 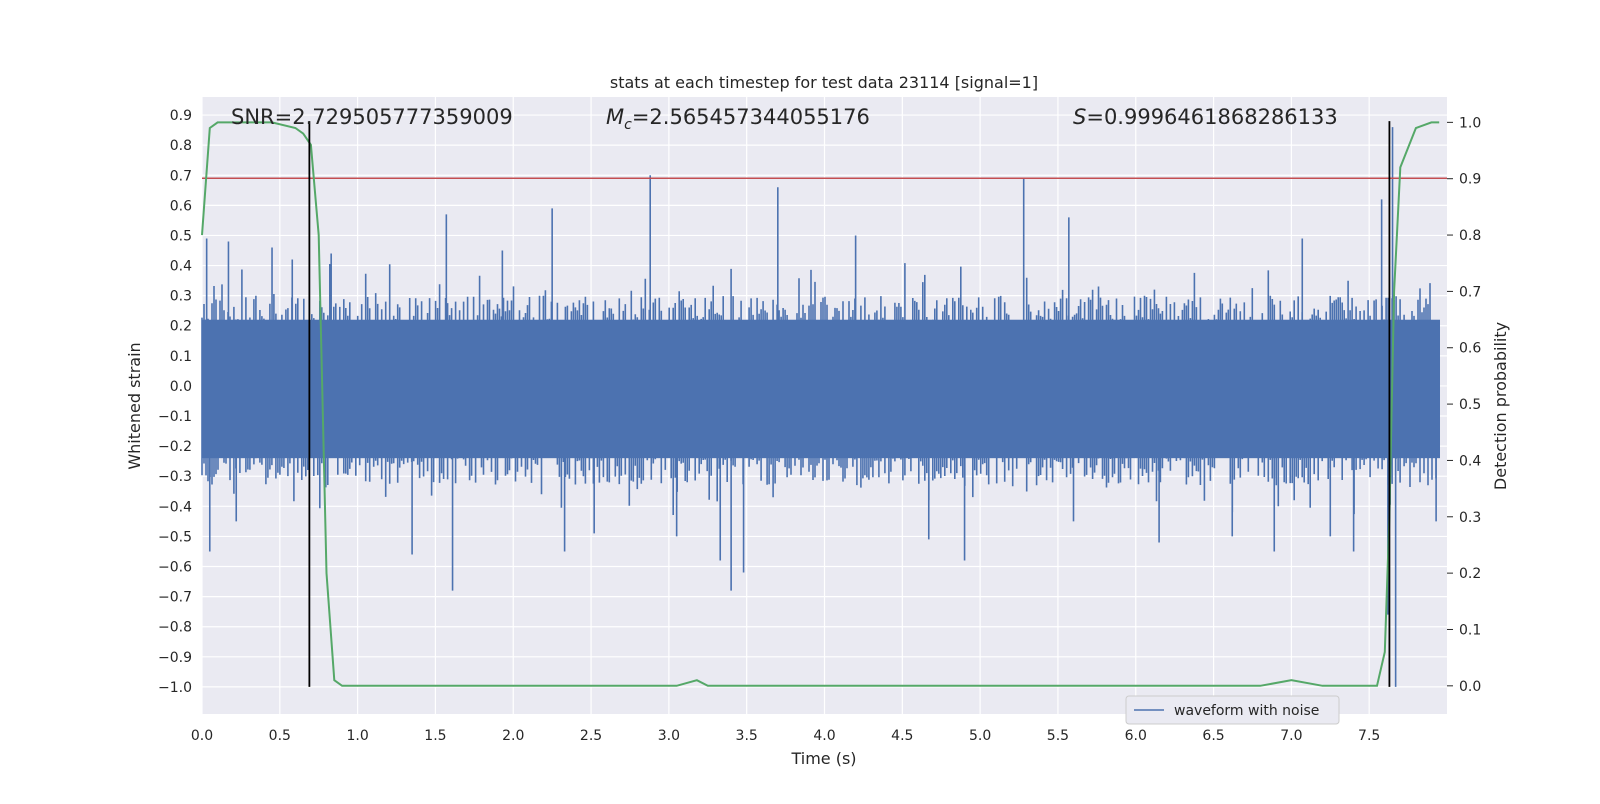 I want to click on y-tick-label: 0.9, so click(x=181, y=116).